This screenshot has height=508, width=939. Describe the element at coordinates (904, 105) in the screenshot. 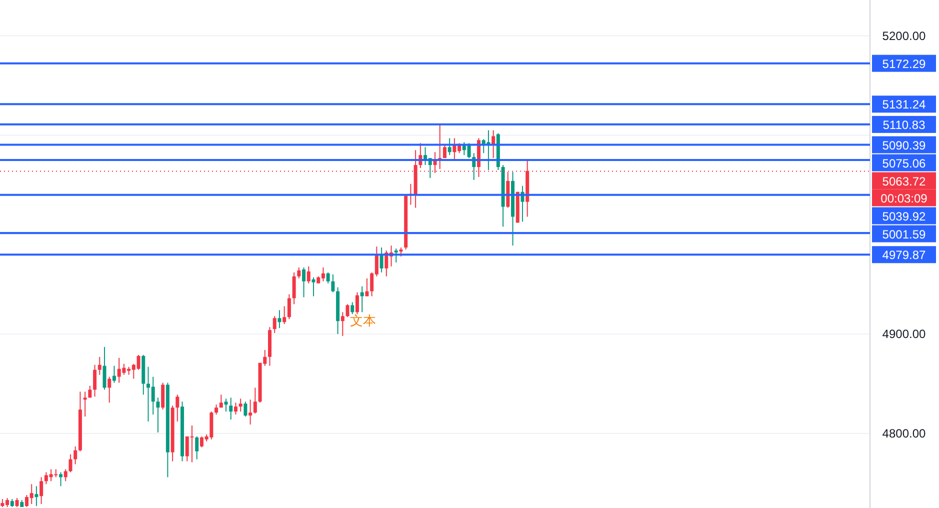

I see `ref-label: 5131.24` at that location.